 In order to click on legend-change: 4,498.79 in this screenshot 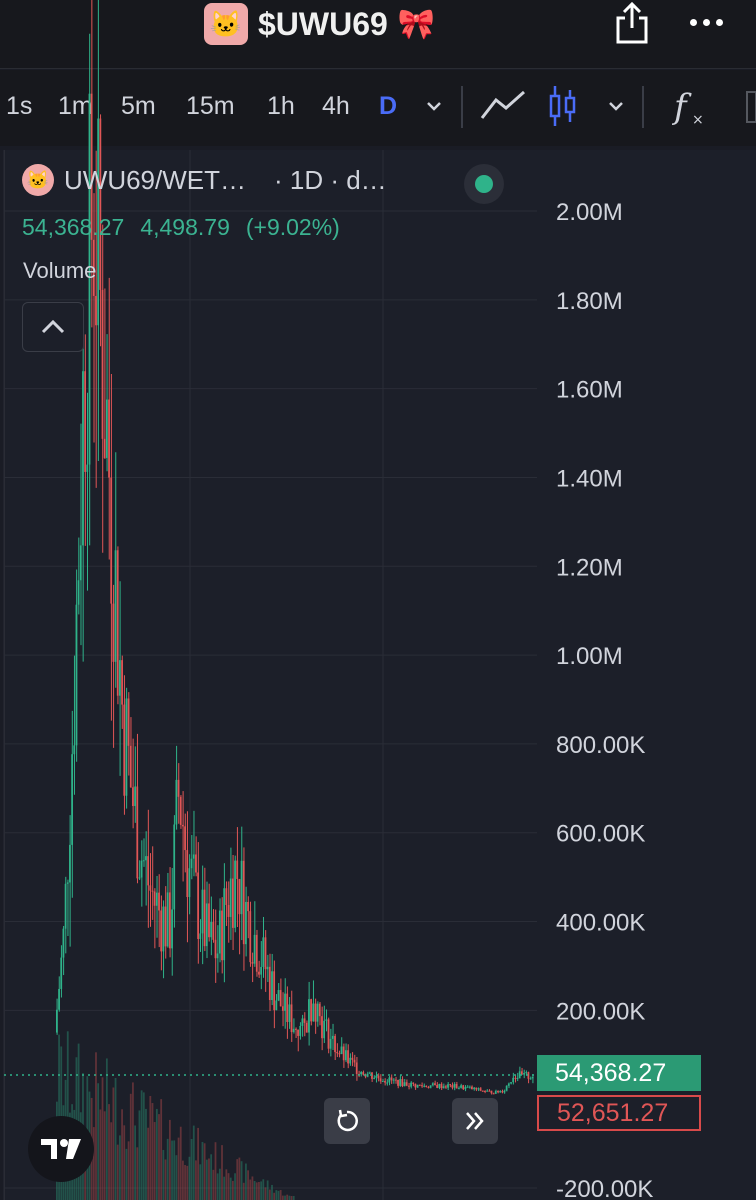, I will do `click(185, 227)`.